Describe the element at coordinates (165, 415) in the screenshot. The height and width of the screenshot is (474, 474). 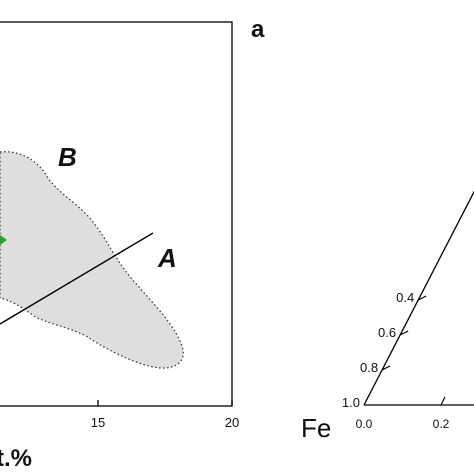
I see `x-axis-ticks: 15 20` at that location.